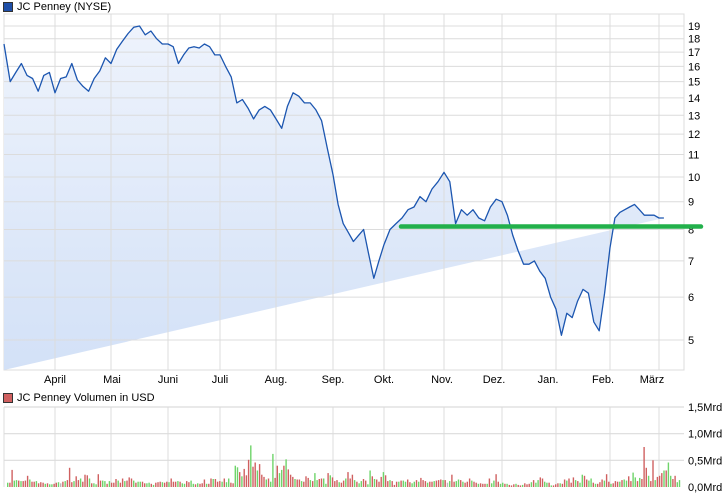 This screenshot has width=726, height=496. What do you see at coordinates (694, 83) in the screenshot?
I see `y-tick-label: 15` at bounding box center [694, 83].